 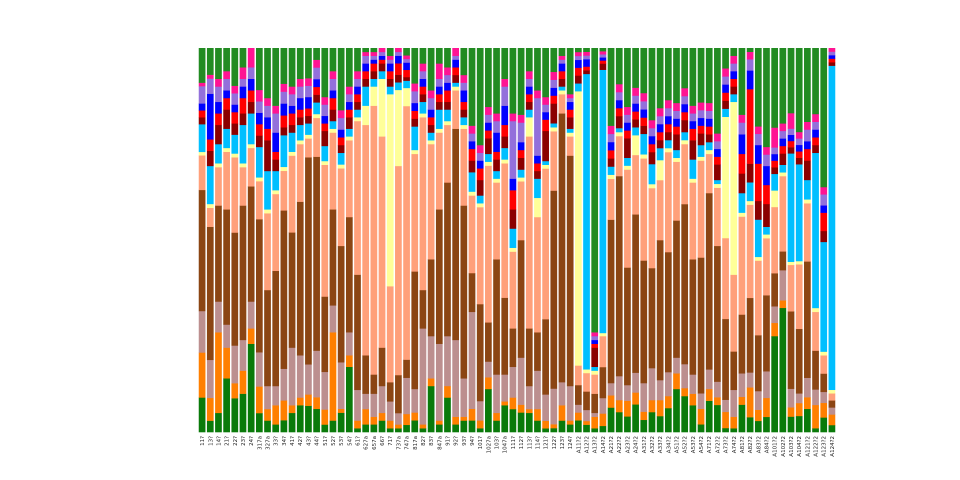 What do you see at coordinates (318, 441) in the screenshot?
I see `x-tick-label: 44?` at bounding box center [318, 441].